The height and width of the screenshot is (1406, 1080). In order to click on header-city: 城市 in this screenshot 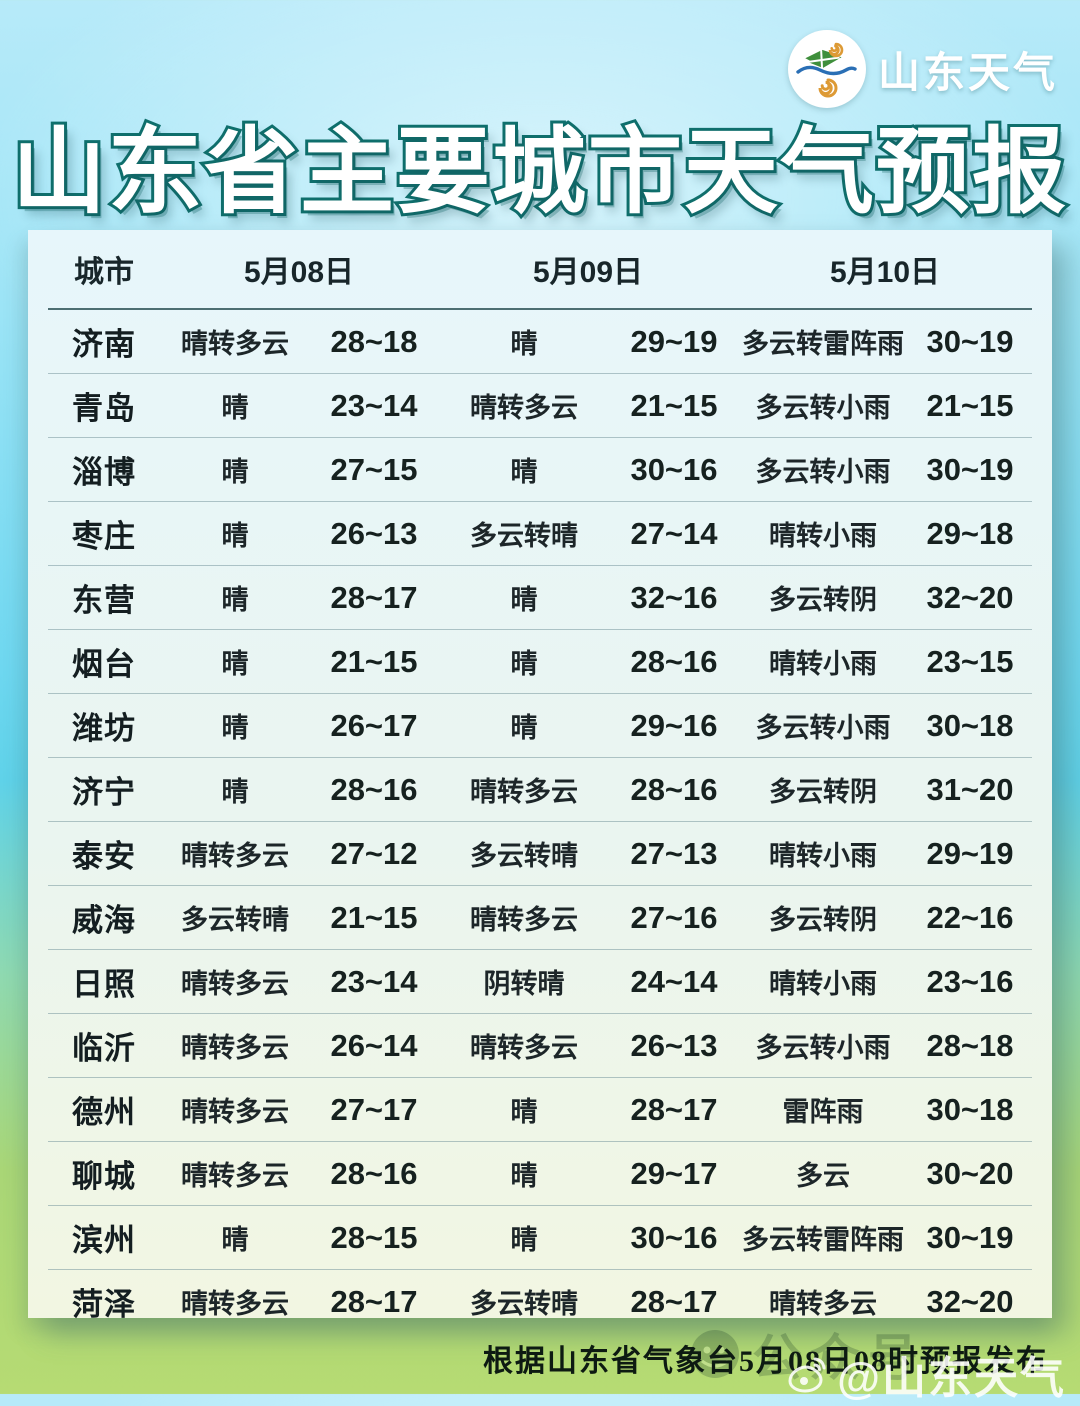, I will do `click(104, 272)`.